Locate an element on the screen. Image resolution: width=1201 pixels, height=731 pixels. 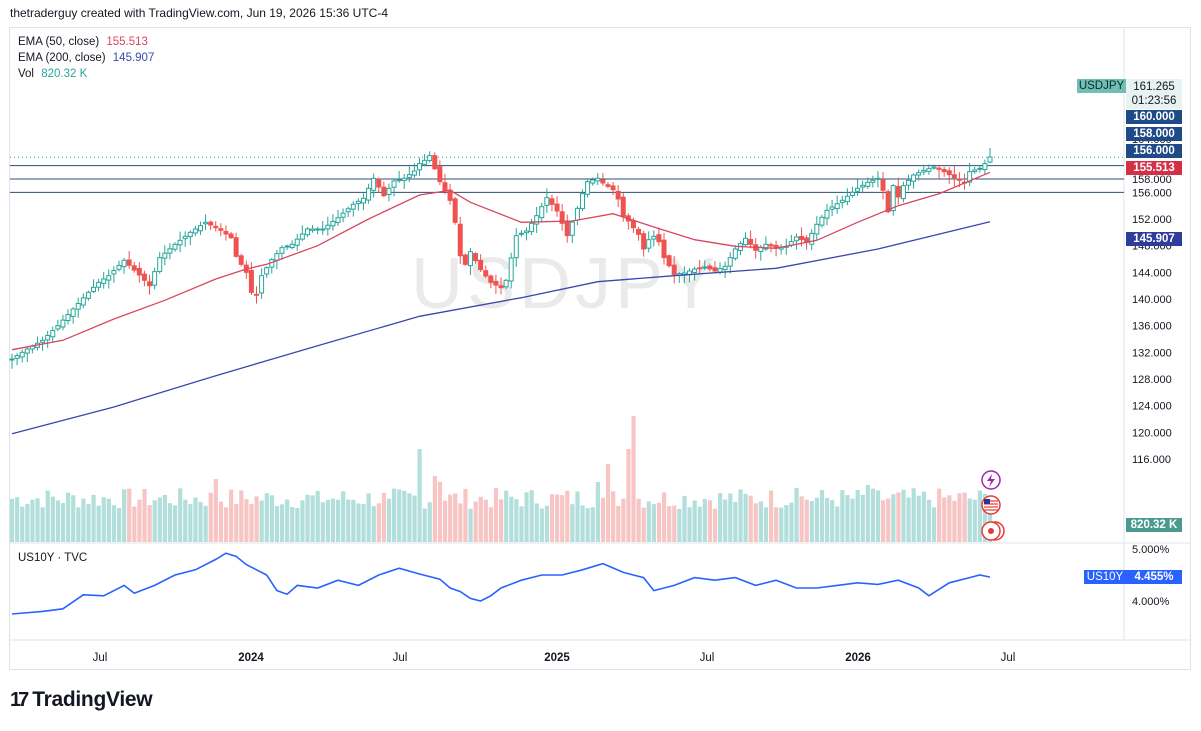
legend-ema50-label: EMA (50, close) is located at coordinates (59, 42).